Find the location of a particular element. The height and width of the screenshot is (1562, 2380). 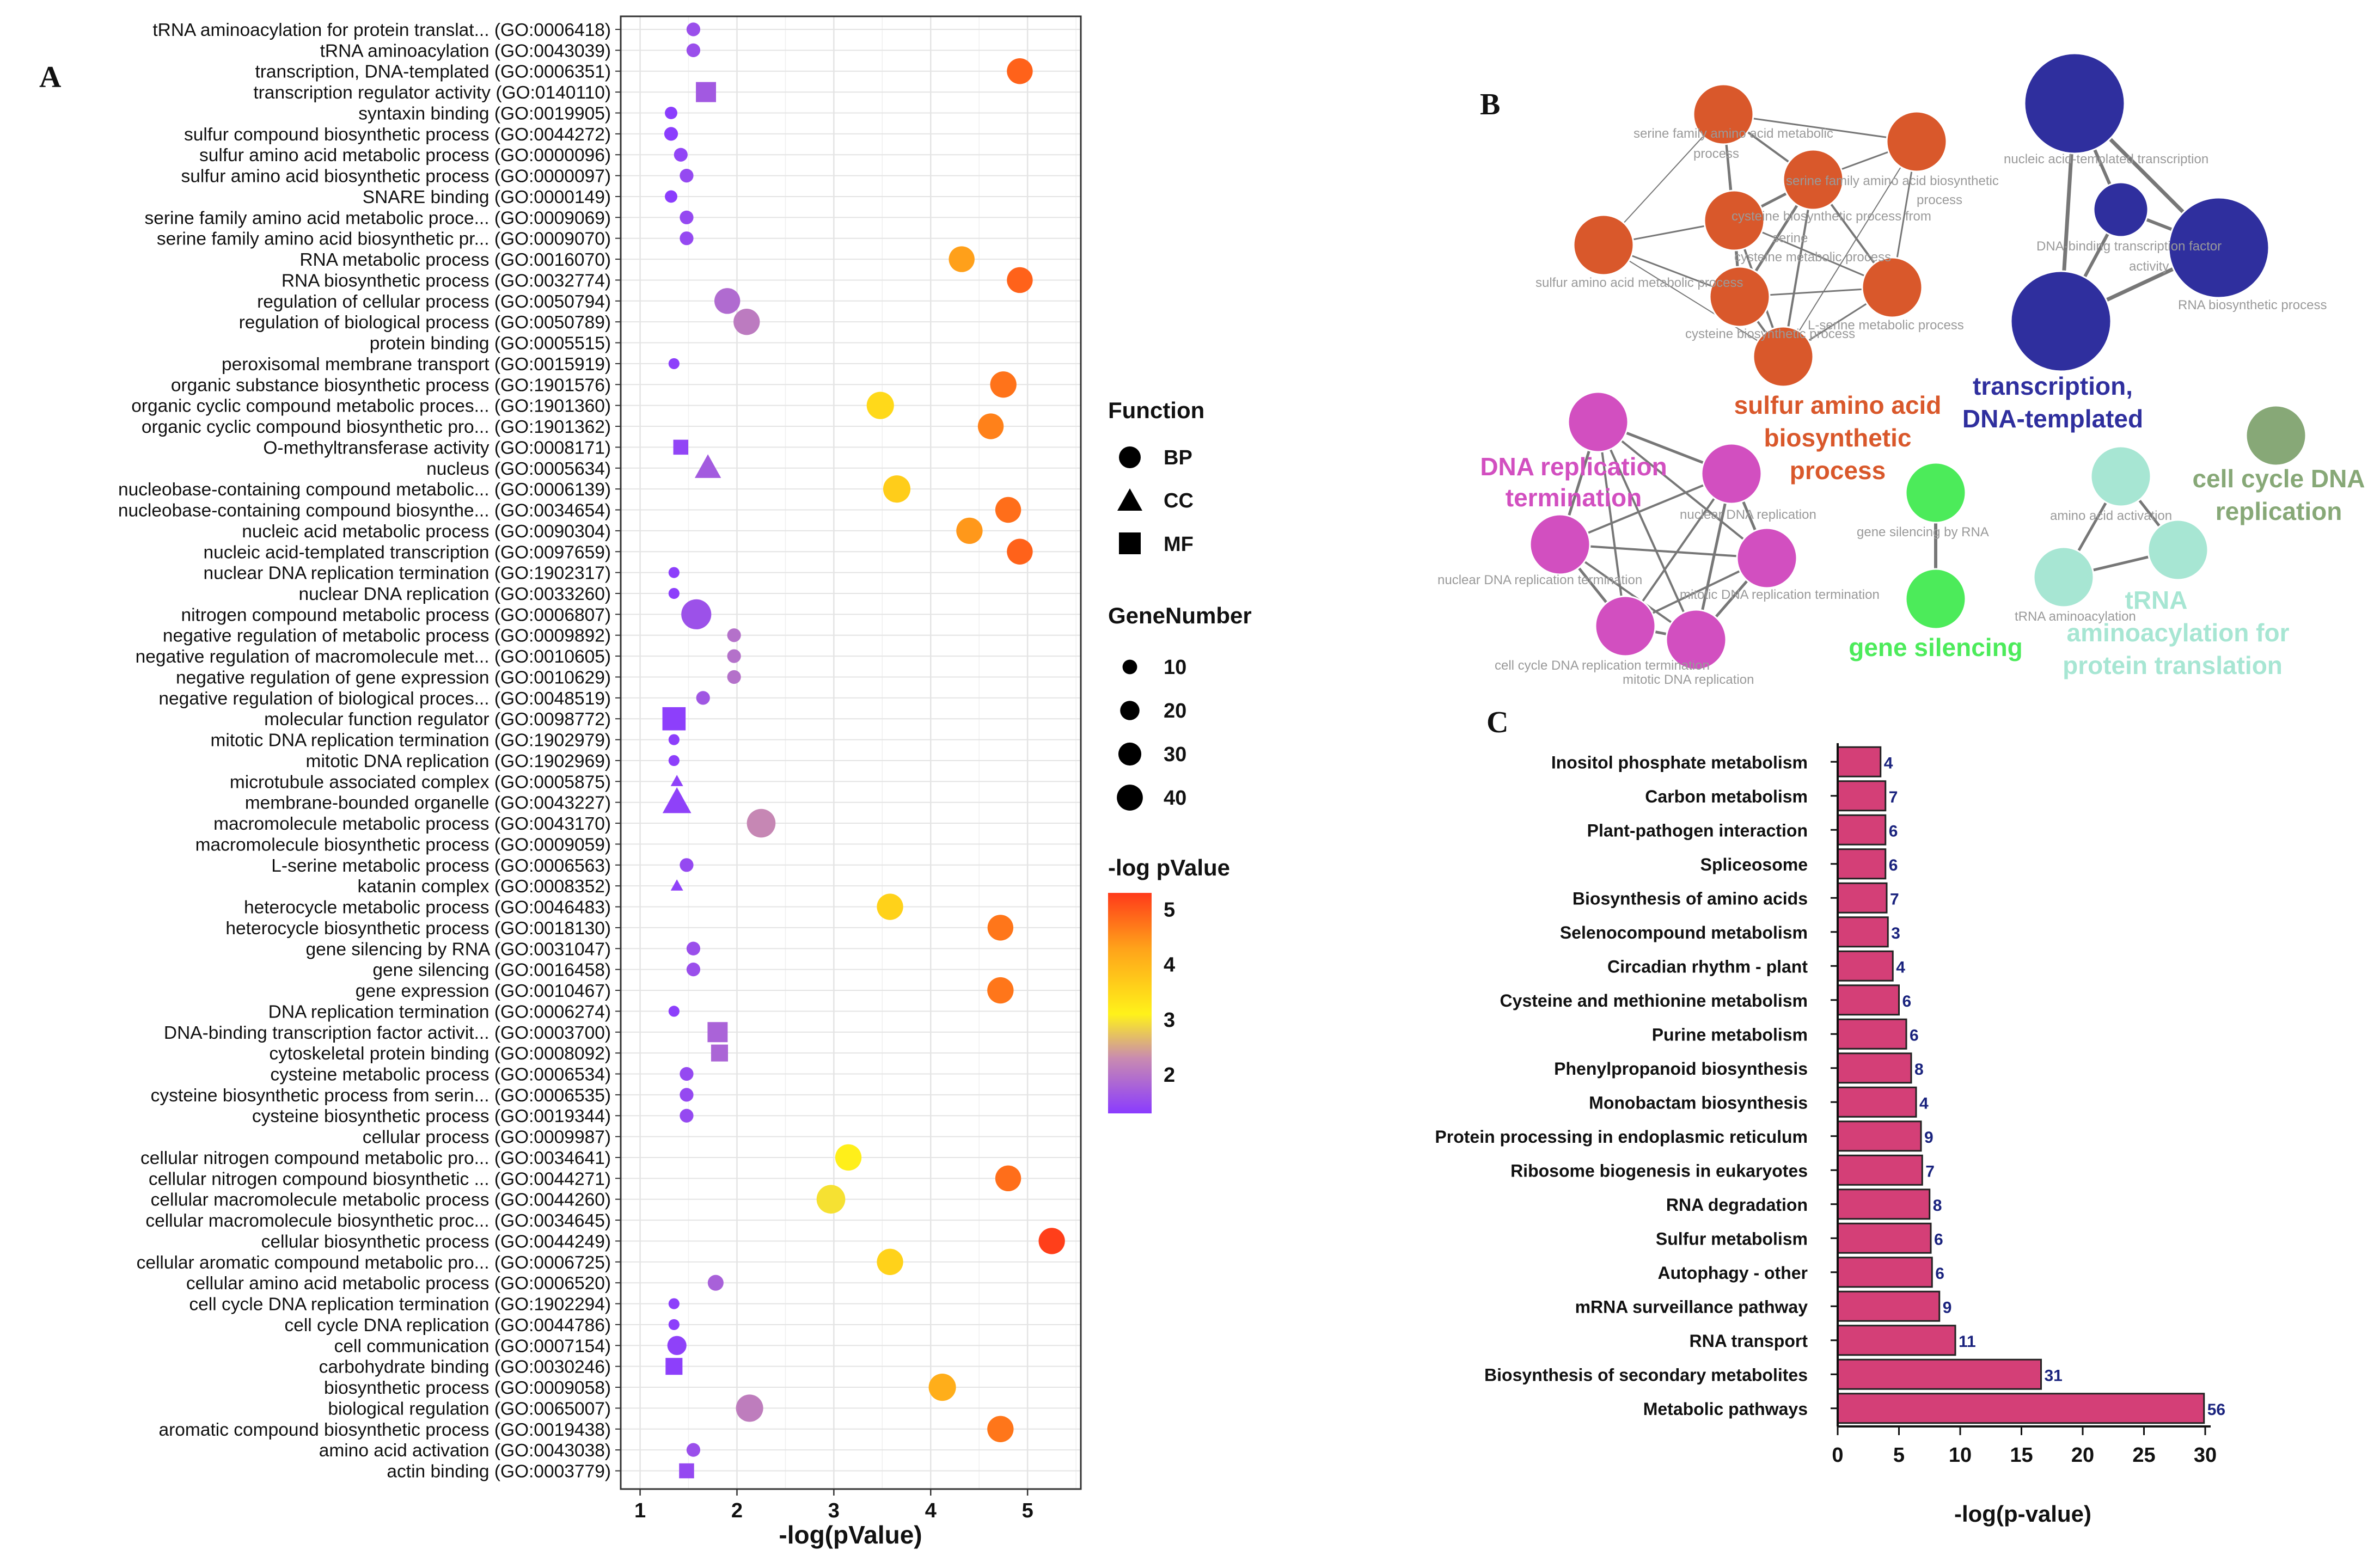

bar-count-label: 7 is located at coordinates (1930, 1171).